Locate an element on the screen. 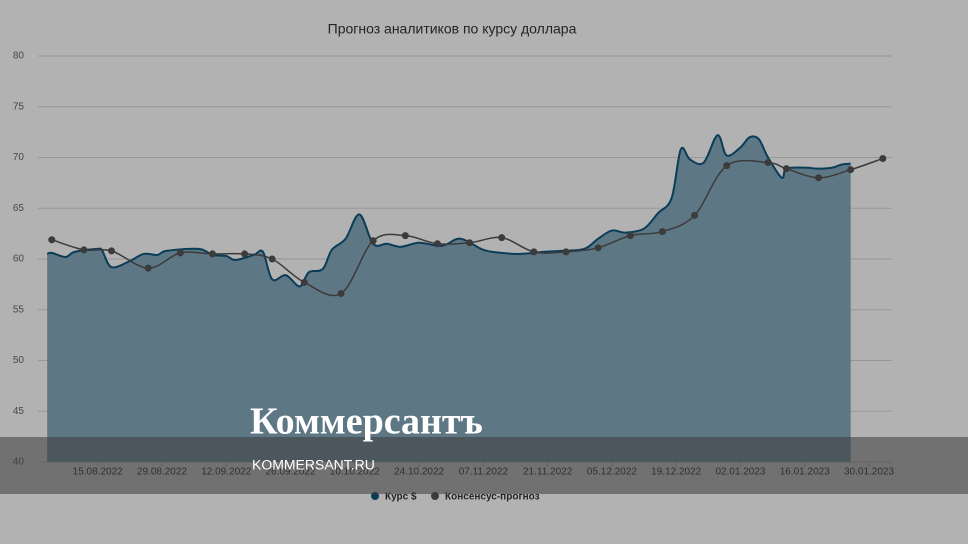 Image resolution: width=968 pixels, height=549 pixels. y-tick-label: 70 is located at coordinates (19, 157).